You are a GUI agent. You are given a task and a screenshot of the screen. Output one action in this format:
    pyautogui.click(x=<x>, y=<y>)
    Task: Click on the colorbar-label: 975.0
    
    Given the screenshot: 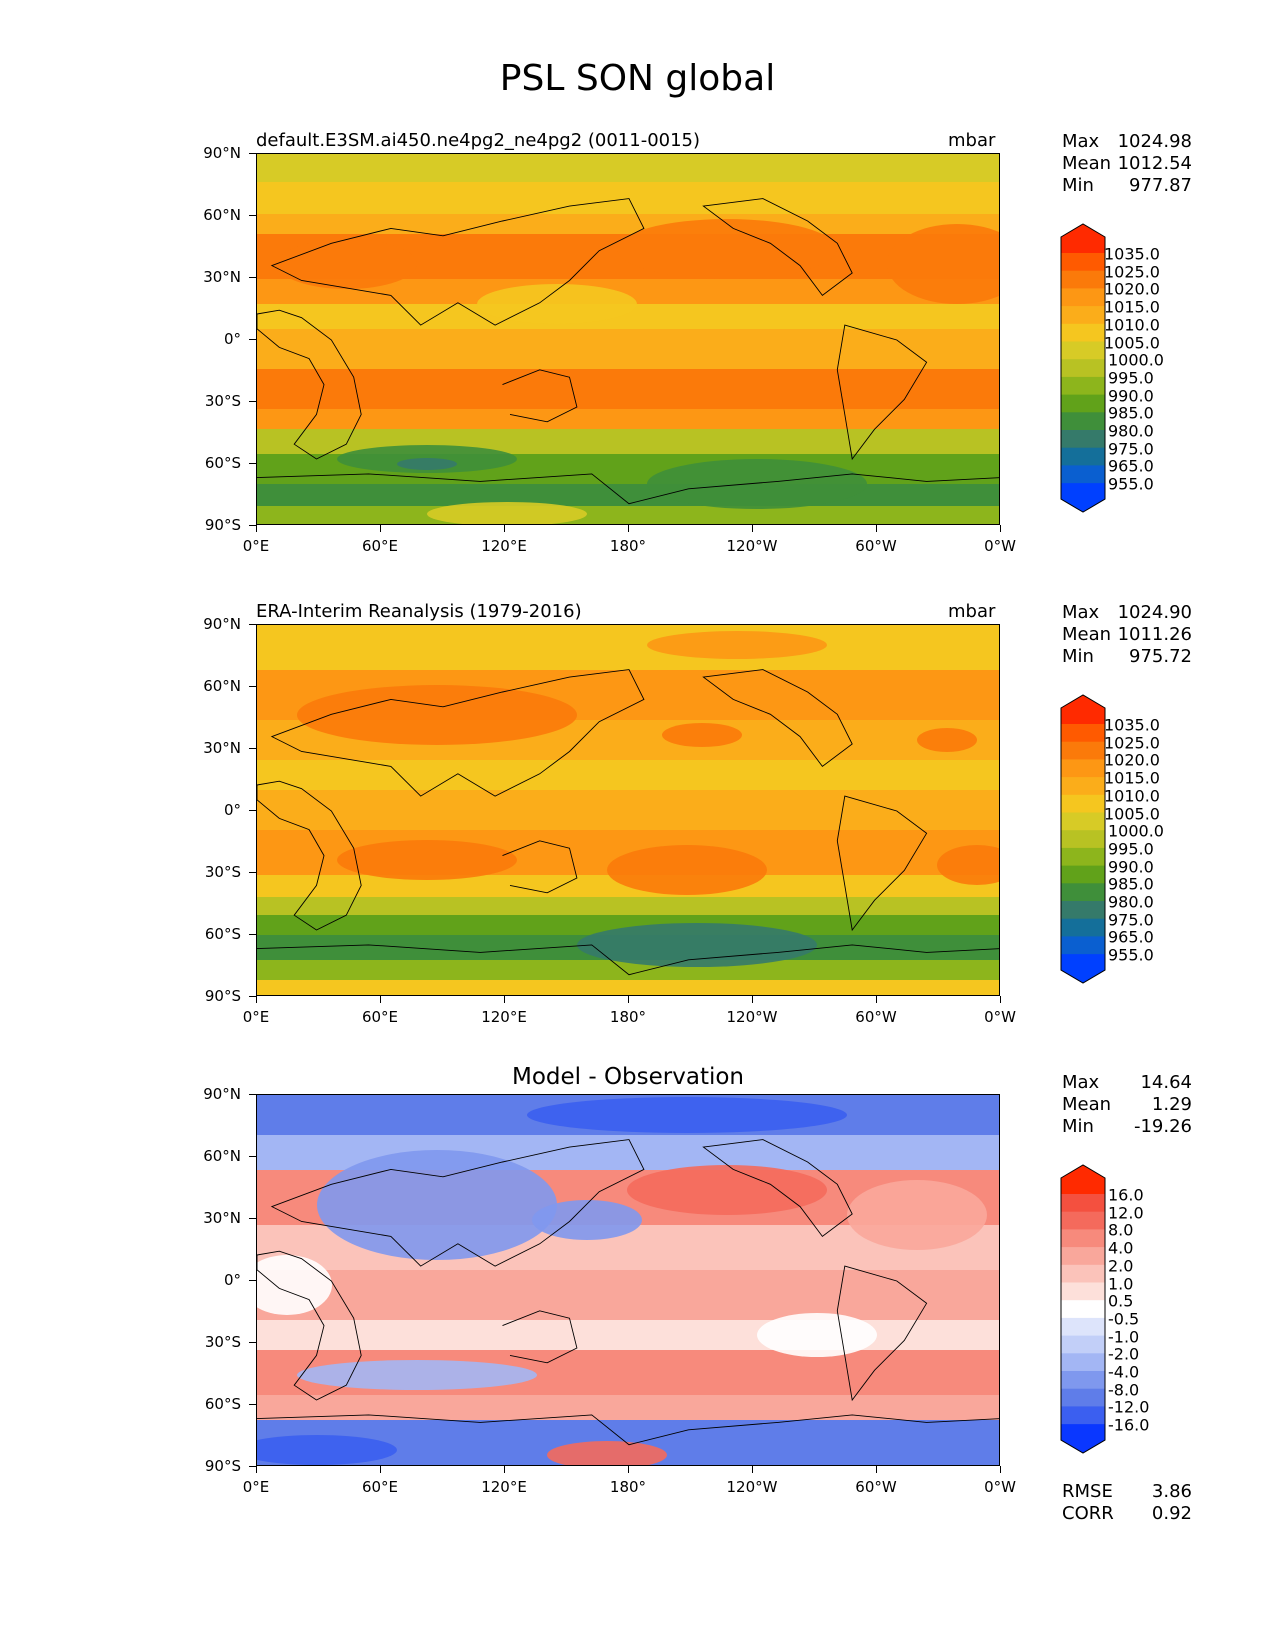 What is the action you would take?
    pyautogui.click(x=1131, y=449)
    